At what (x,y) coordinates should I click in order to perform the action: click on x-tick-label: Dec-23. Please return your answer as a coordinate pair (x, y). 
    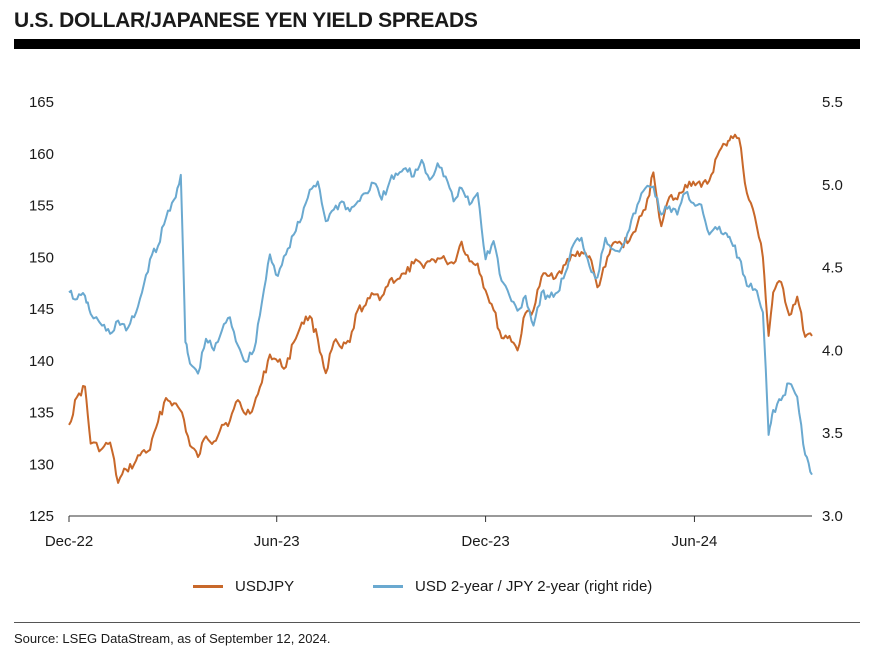
    Looking at the image, I should click on (485, 541).